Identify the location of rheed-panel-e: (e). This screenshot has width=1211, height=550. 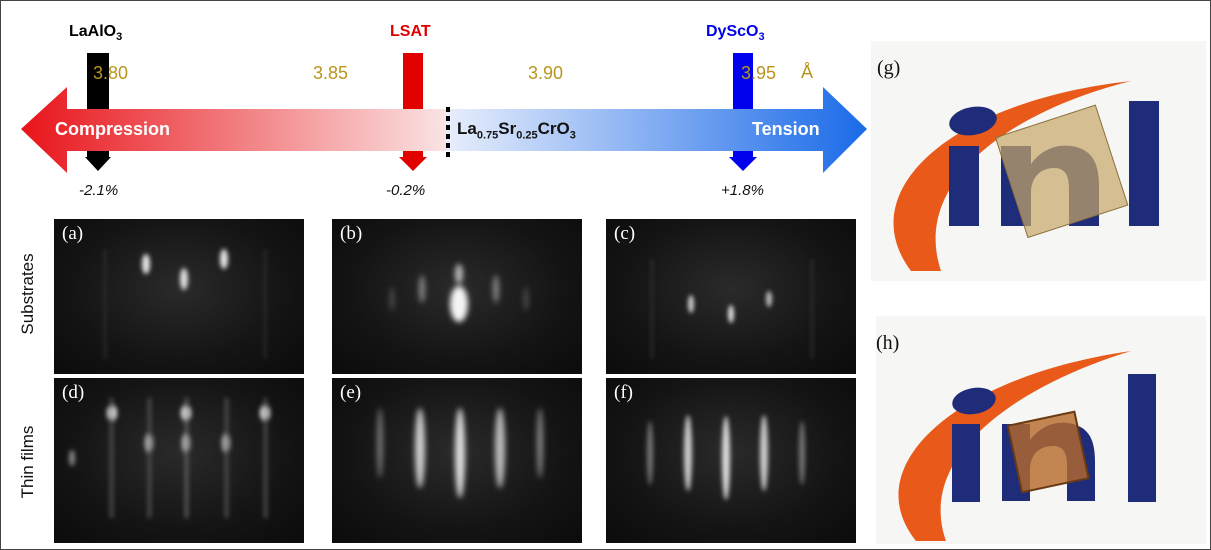
(457, 460).